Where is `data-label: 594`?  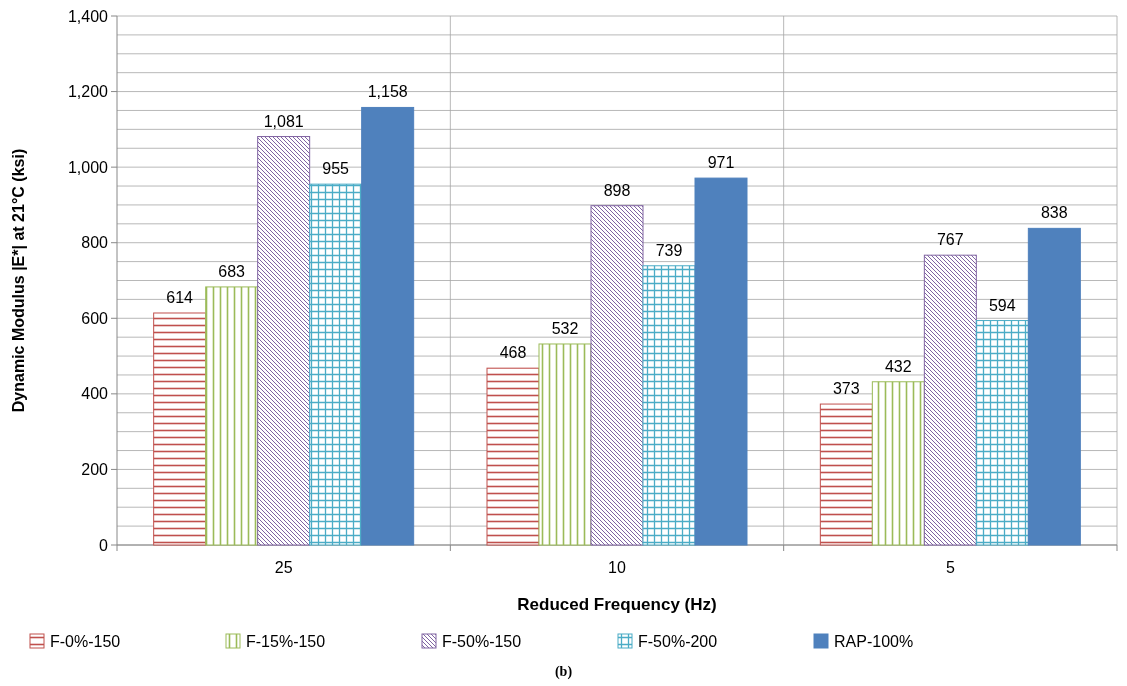 data-label: 594 is located at coordinates (1002, 305).